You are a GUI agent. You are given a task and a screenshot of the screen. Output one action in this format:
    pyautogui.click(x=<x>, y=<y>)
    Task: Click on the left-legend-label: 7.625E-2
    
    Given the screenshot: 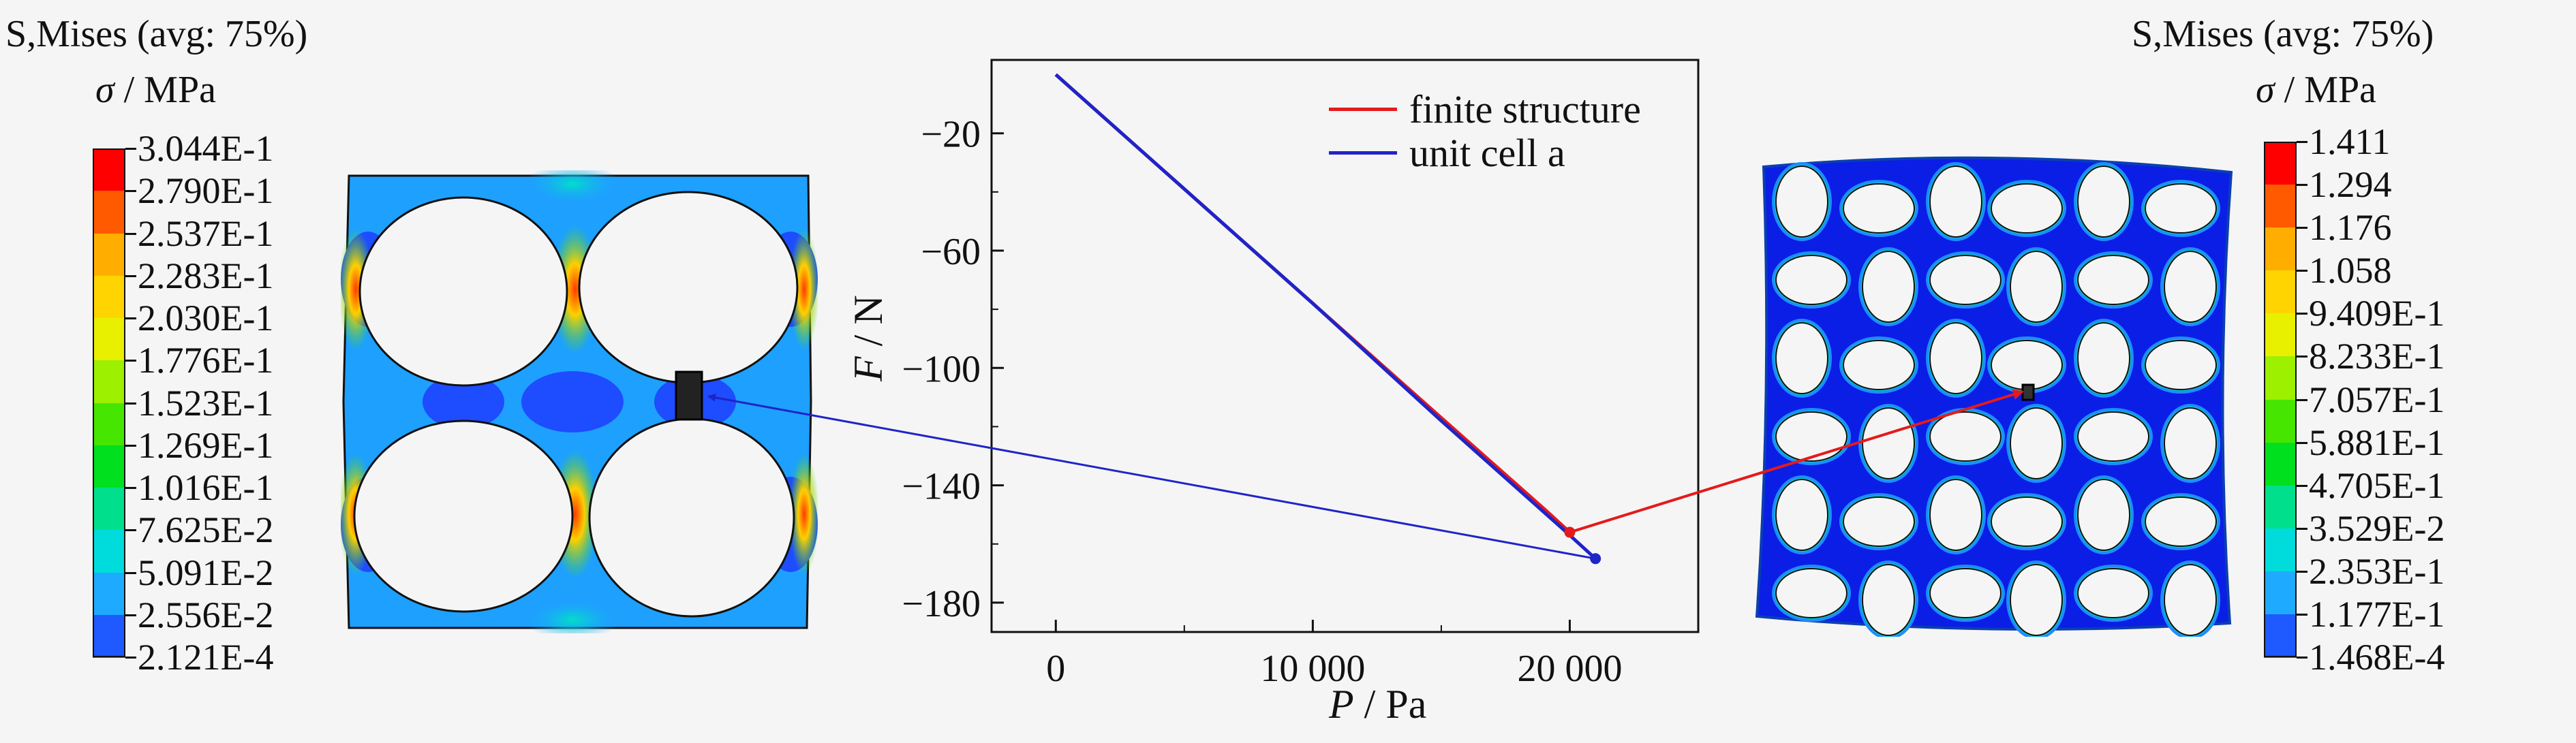 What is the action you would take?
    pyautogui.click(x=206, y=530)
    